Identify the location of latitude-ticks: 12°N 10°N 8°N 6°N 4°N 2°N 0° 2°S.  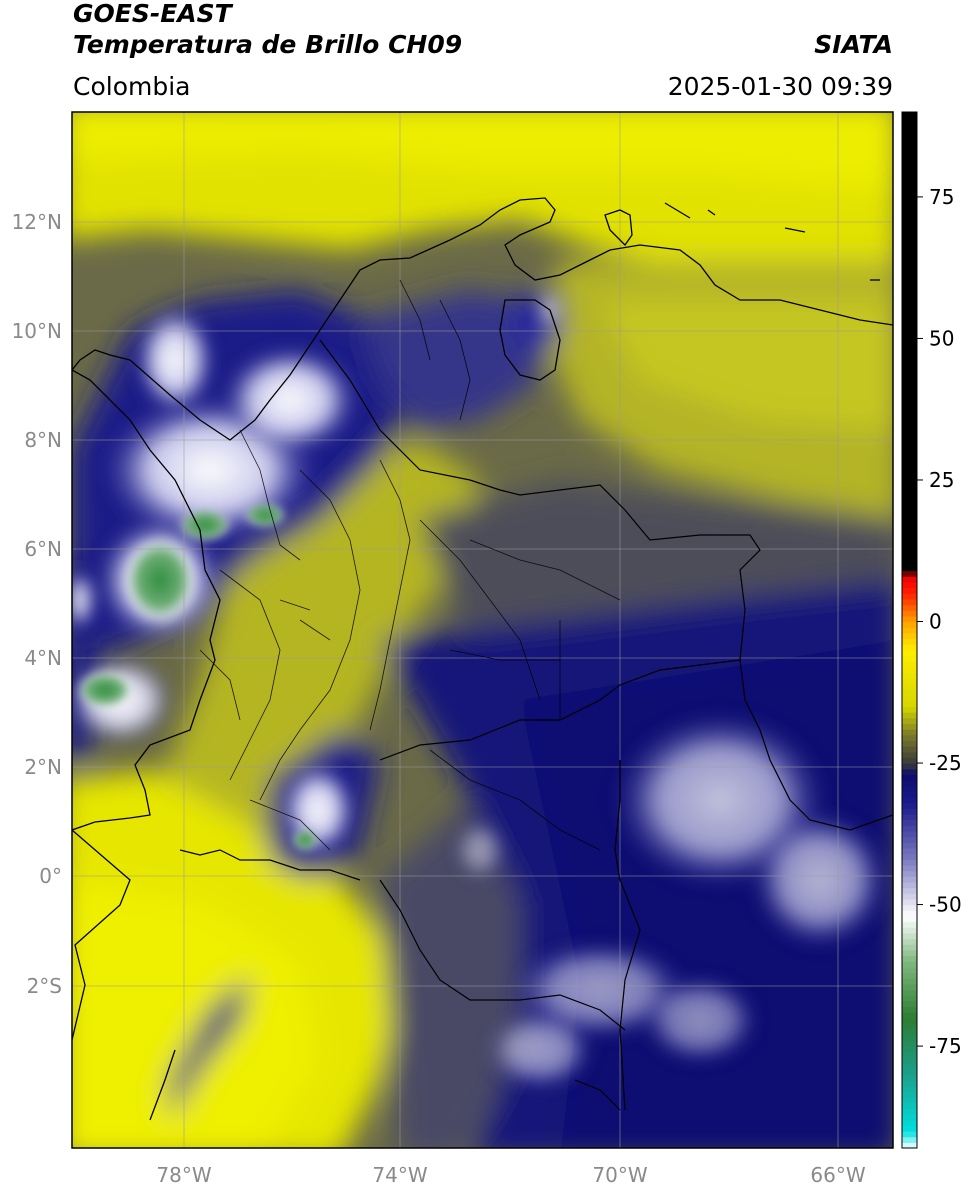
(37, 604).